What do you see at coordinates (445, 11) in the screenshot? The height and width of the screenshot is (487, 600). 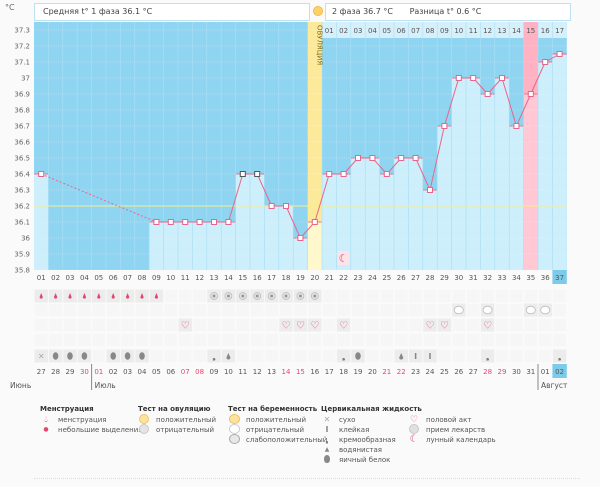 I see `phase-diff-text: Разница t° 0.6 °C` at bounding box center [445, 11].